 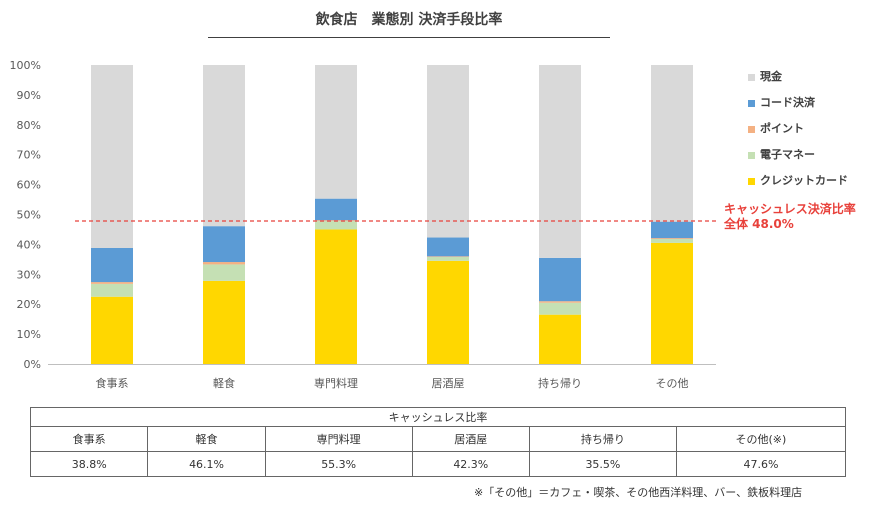 I want to click on table-header-cell: 居酒屋, so click(x=470, y=439).